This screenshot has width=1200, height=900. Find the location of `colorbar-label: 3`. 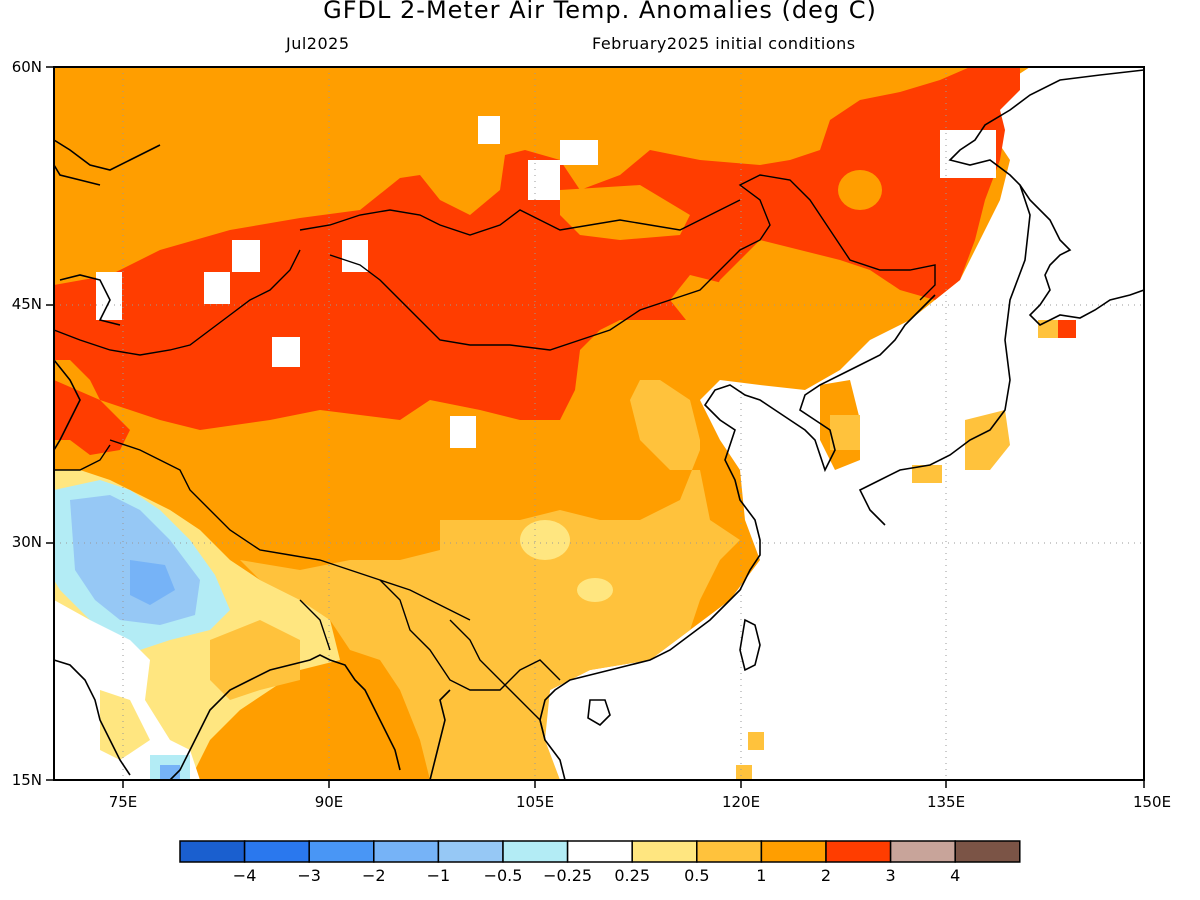

colorbar-label: 3 is located at coordinates (890, 875).